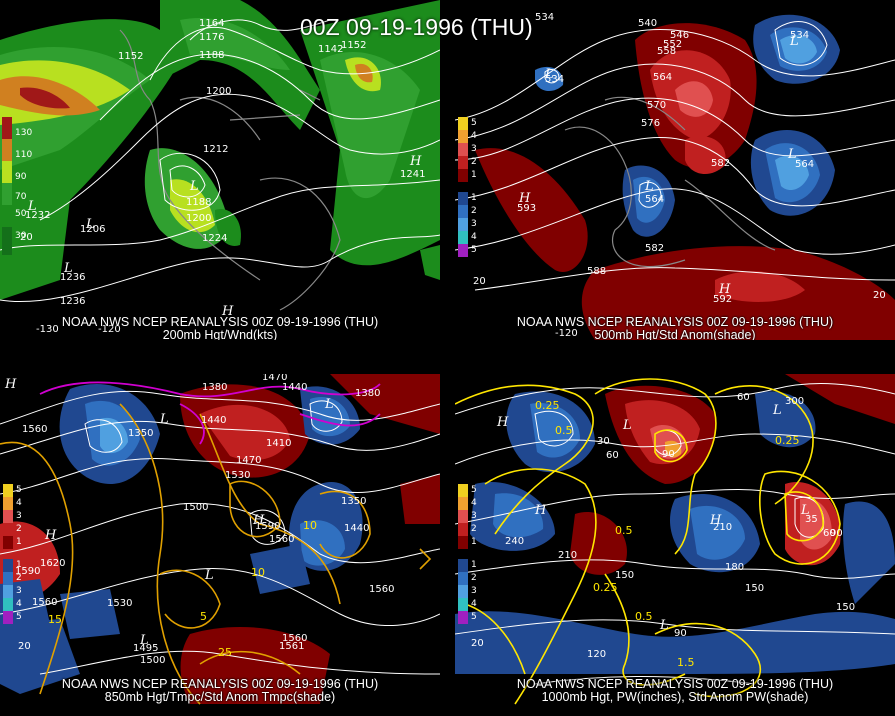 The image size is (895, 716). What do you see at coordinates (21, 214) in the screenshot?
I see `legend-label: 50` at bounding box center [21, 214].